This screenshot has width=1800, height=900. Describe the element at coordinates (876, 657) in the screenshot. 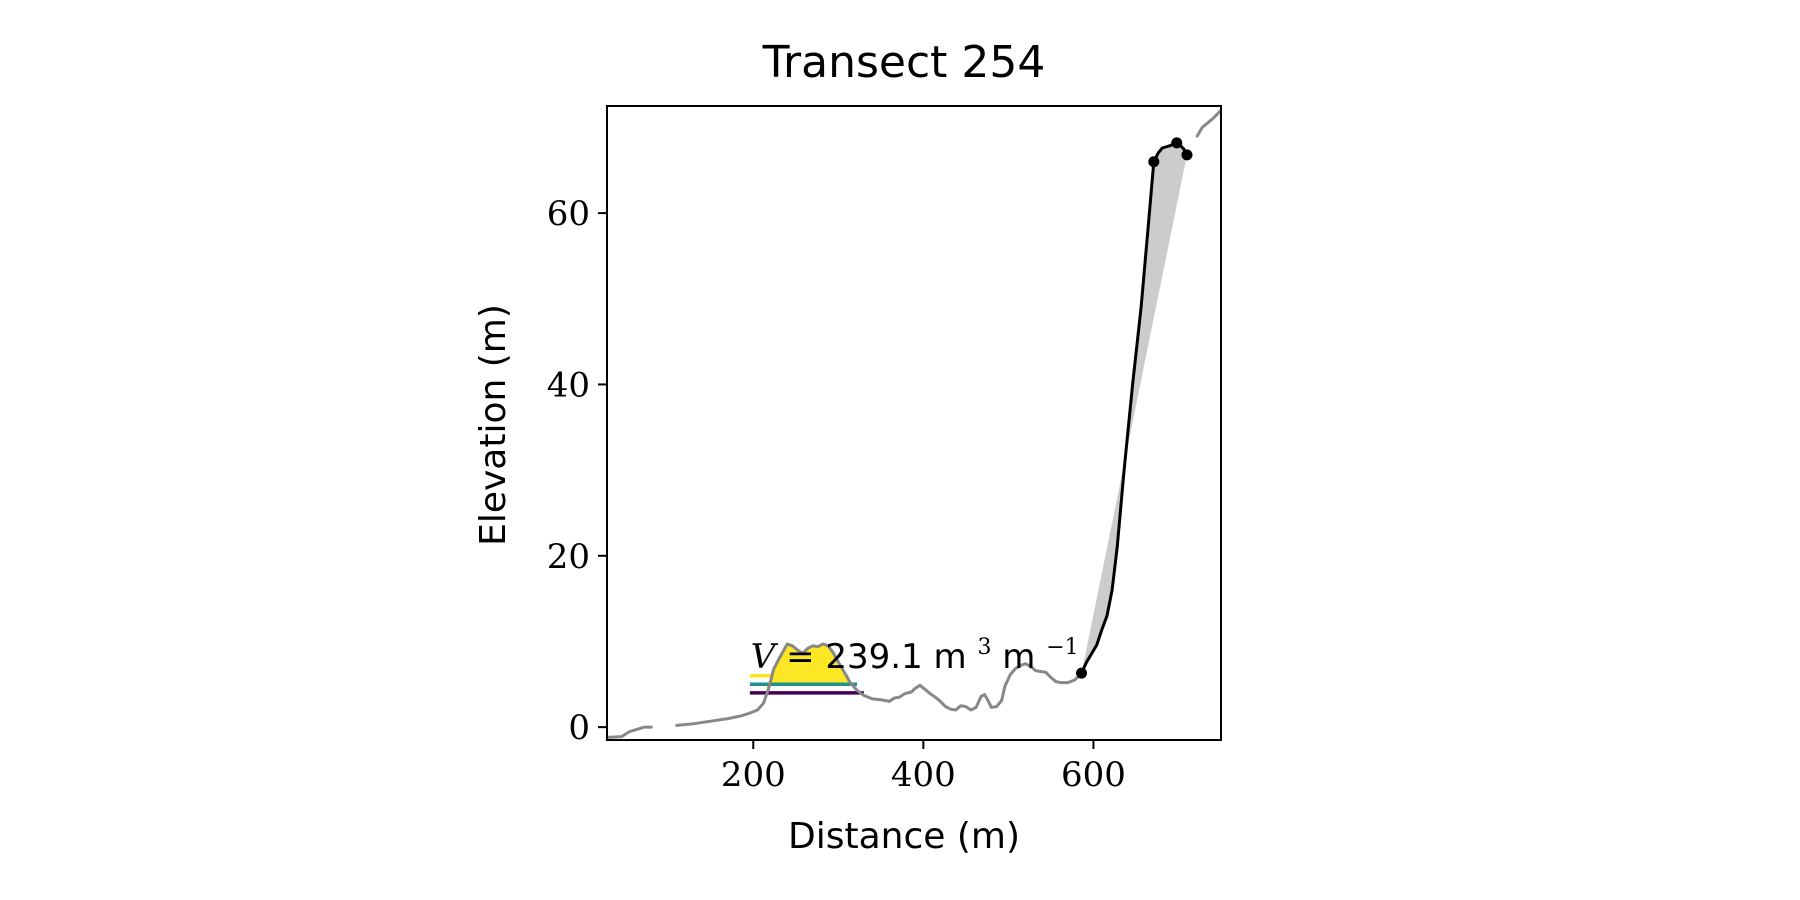

I see `annotation-value: = 239.1 m` at that location.